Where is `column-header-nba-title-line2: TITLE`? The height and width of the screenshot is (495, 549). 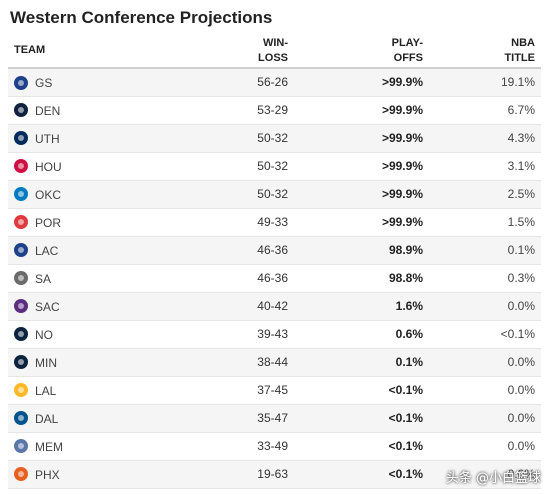
column-header-nba-title-line2: TITLE is located at coordinates (519, 57).